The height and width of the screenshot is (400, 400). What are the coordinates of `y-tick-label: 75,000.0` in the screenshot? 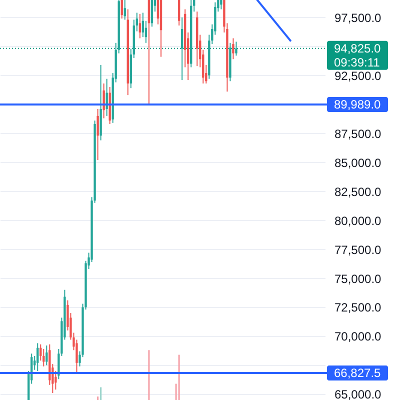 It's located at (358, 279).